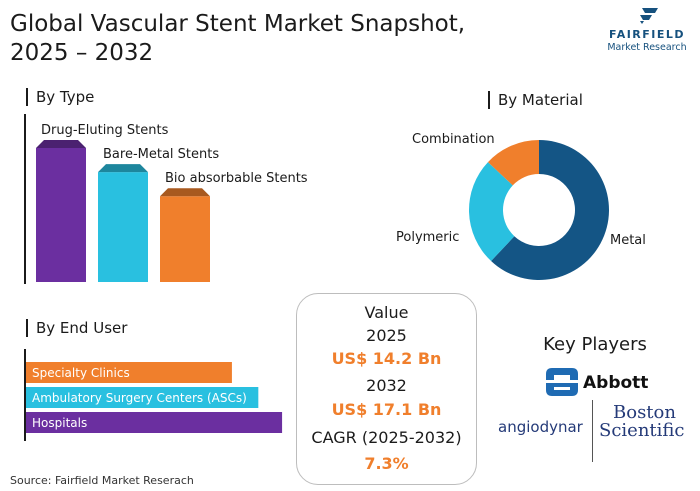 Image resolution: width=700 pixels, height=491 pixels. Describe the element at coordinates (386, 385) in the screenshot. I see `value-year-2032: 2032` at that location.